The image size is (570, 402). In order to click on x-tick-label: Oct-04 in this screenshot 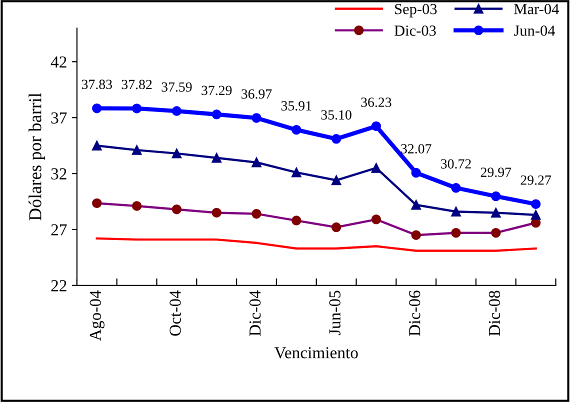, I will do `click(175, 313)`.